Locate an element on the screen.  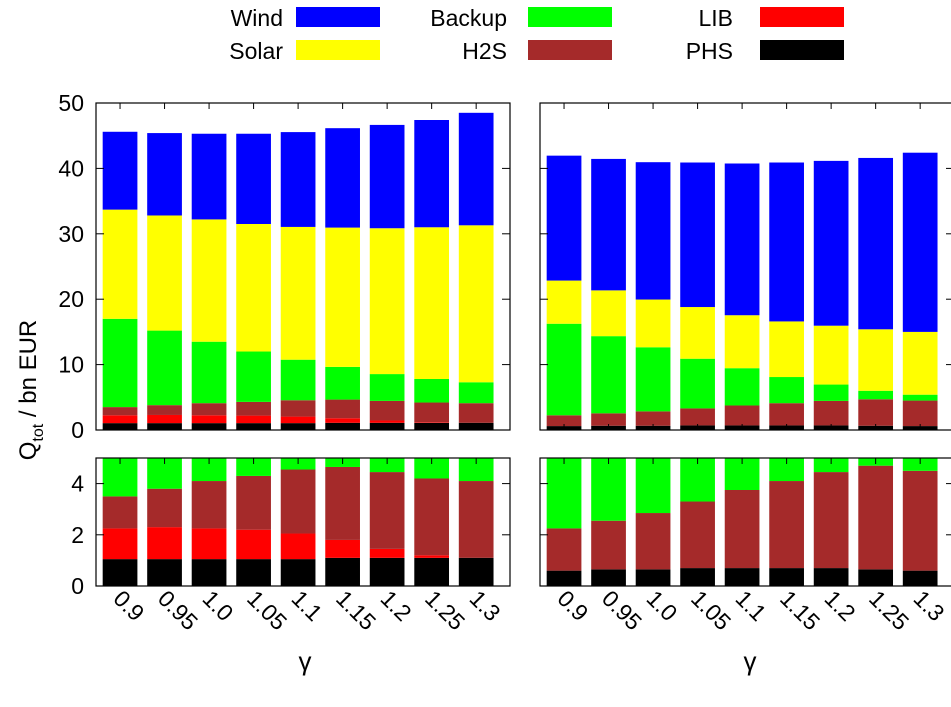
x-tick-label: 0.9 is located at coordinates (573, 605).